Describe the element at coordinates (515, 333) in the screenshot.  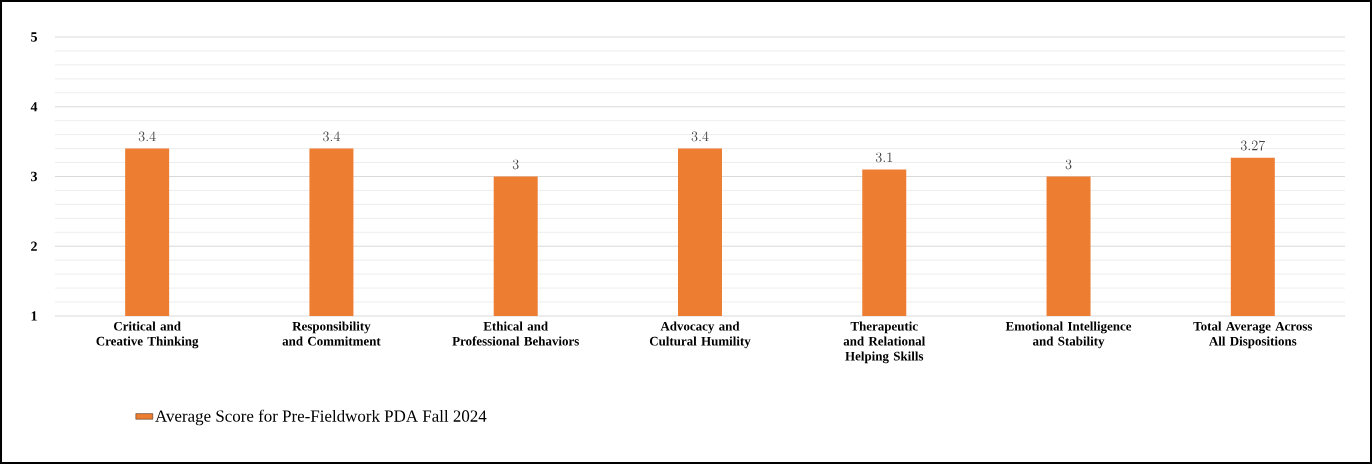
I see `x-tick-label: Ethical and Professional Behaviors` at that location.